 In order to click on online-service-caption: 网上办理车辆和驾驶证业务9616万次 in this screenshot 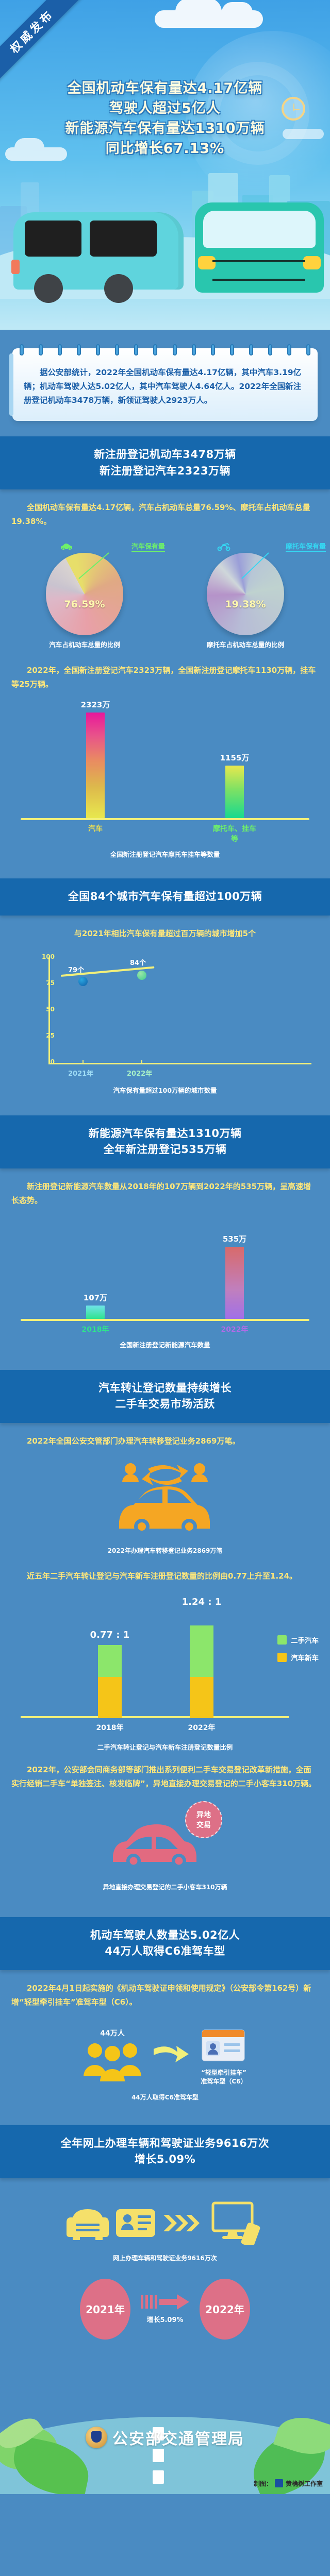, I will do `click(165, 2258)`.